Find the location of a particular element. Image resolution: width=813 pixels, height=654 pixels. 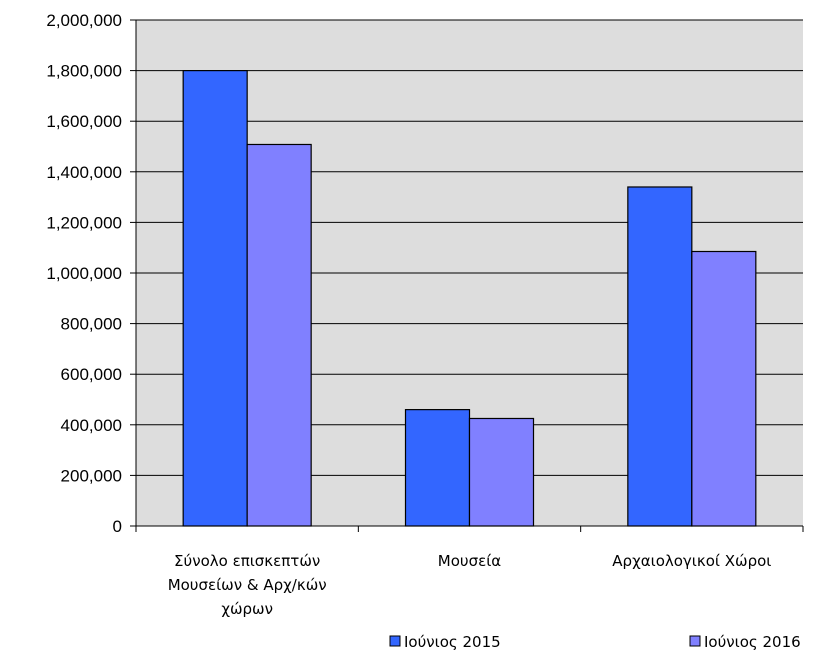

x-tick-label: Αρχαιολογικοί Χώροι is located at coordinates (691, 561).